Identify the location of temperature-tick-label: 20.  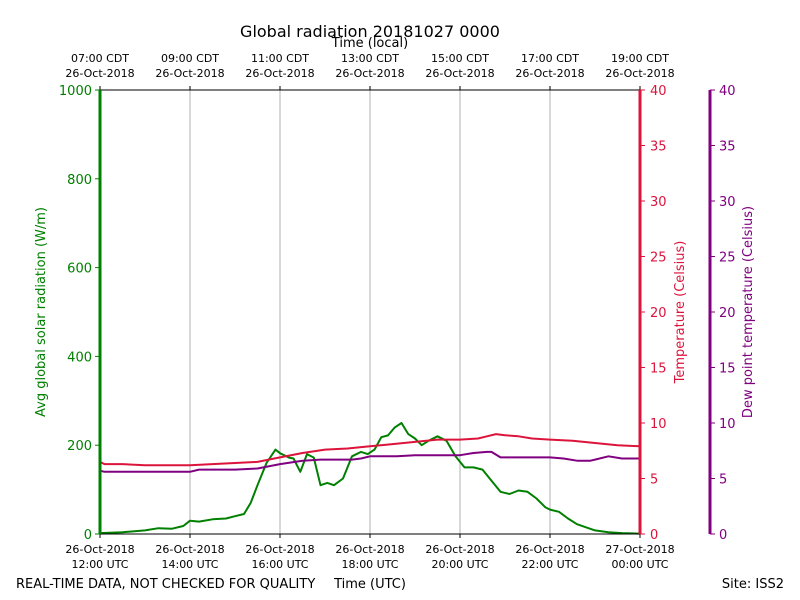
(658, 313).